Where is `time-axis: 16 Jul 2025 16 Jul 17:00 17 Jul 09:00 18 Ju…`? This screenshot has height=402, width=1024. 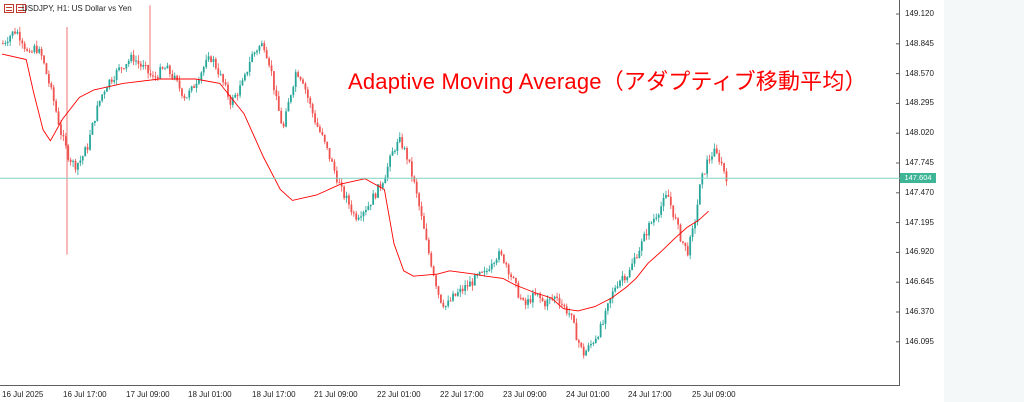 time-axis: 16 Jul 2025 16 Jul 17:00 17 Jul 09:00 18 Ju… is located at coordinates (472, 394).